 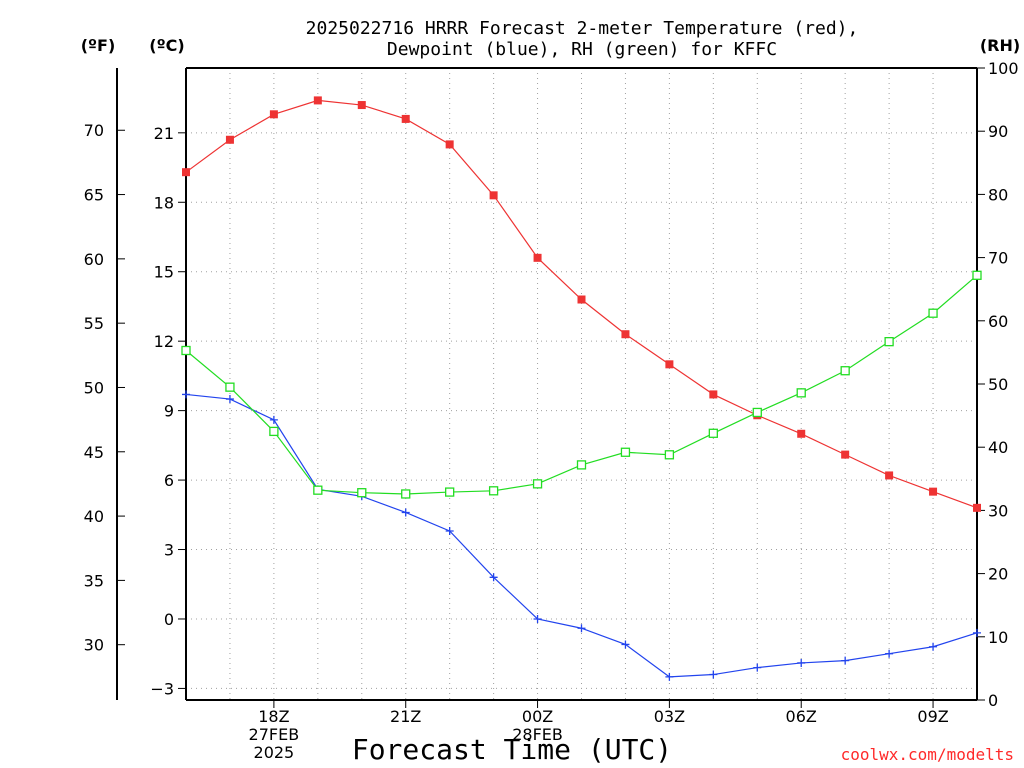 I want to click on fahrenheit-unit-label: (ºF), so click(x=98, y=45).